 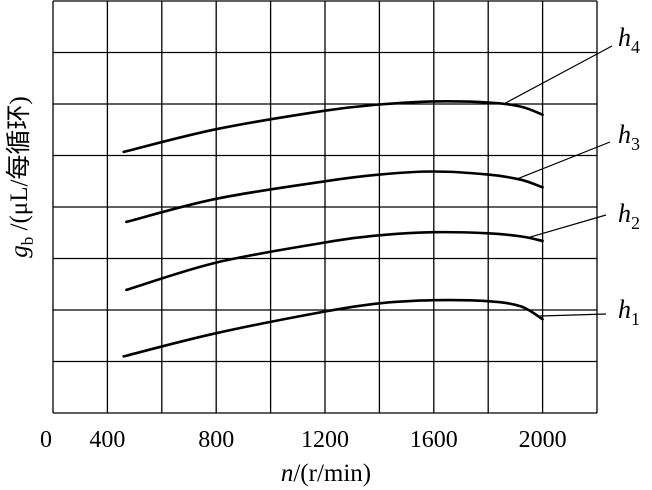 What do you see at coordinates (572, 315) in the screenshot?
I see `leader-line-h1` at bounding box center [572, 315].